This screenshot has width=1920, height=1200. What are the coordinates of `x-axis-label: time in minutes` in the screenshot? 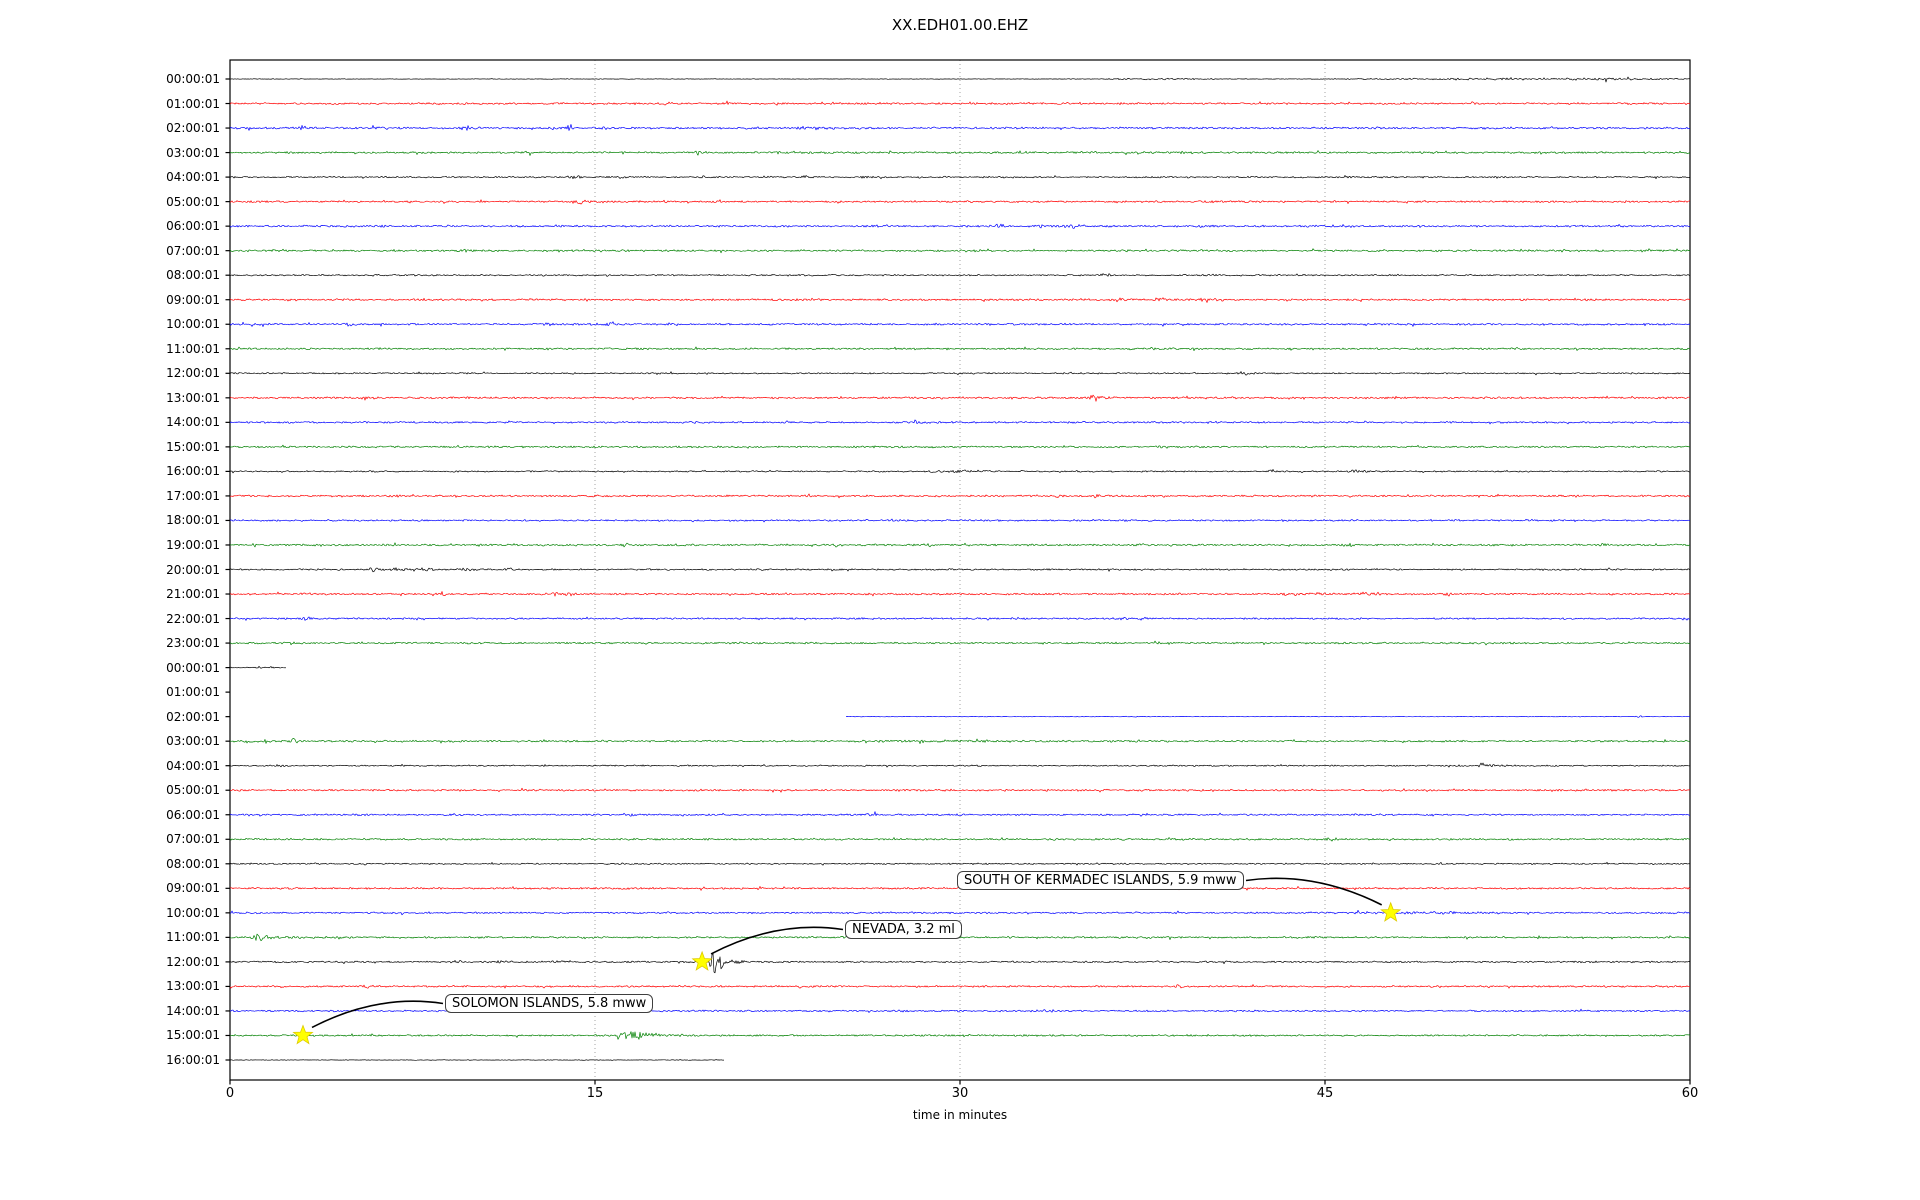 It's located at (960, 1115).